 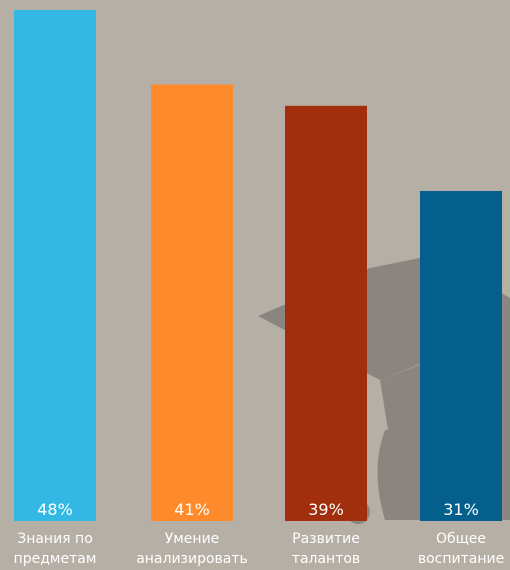 I want to click on value-labels-group: 48% 41% 39% 31%, so click(x=258, y=509).